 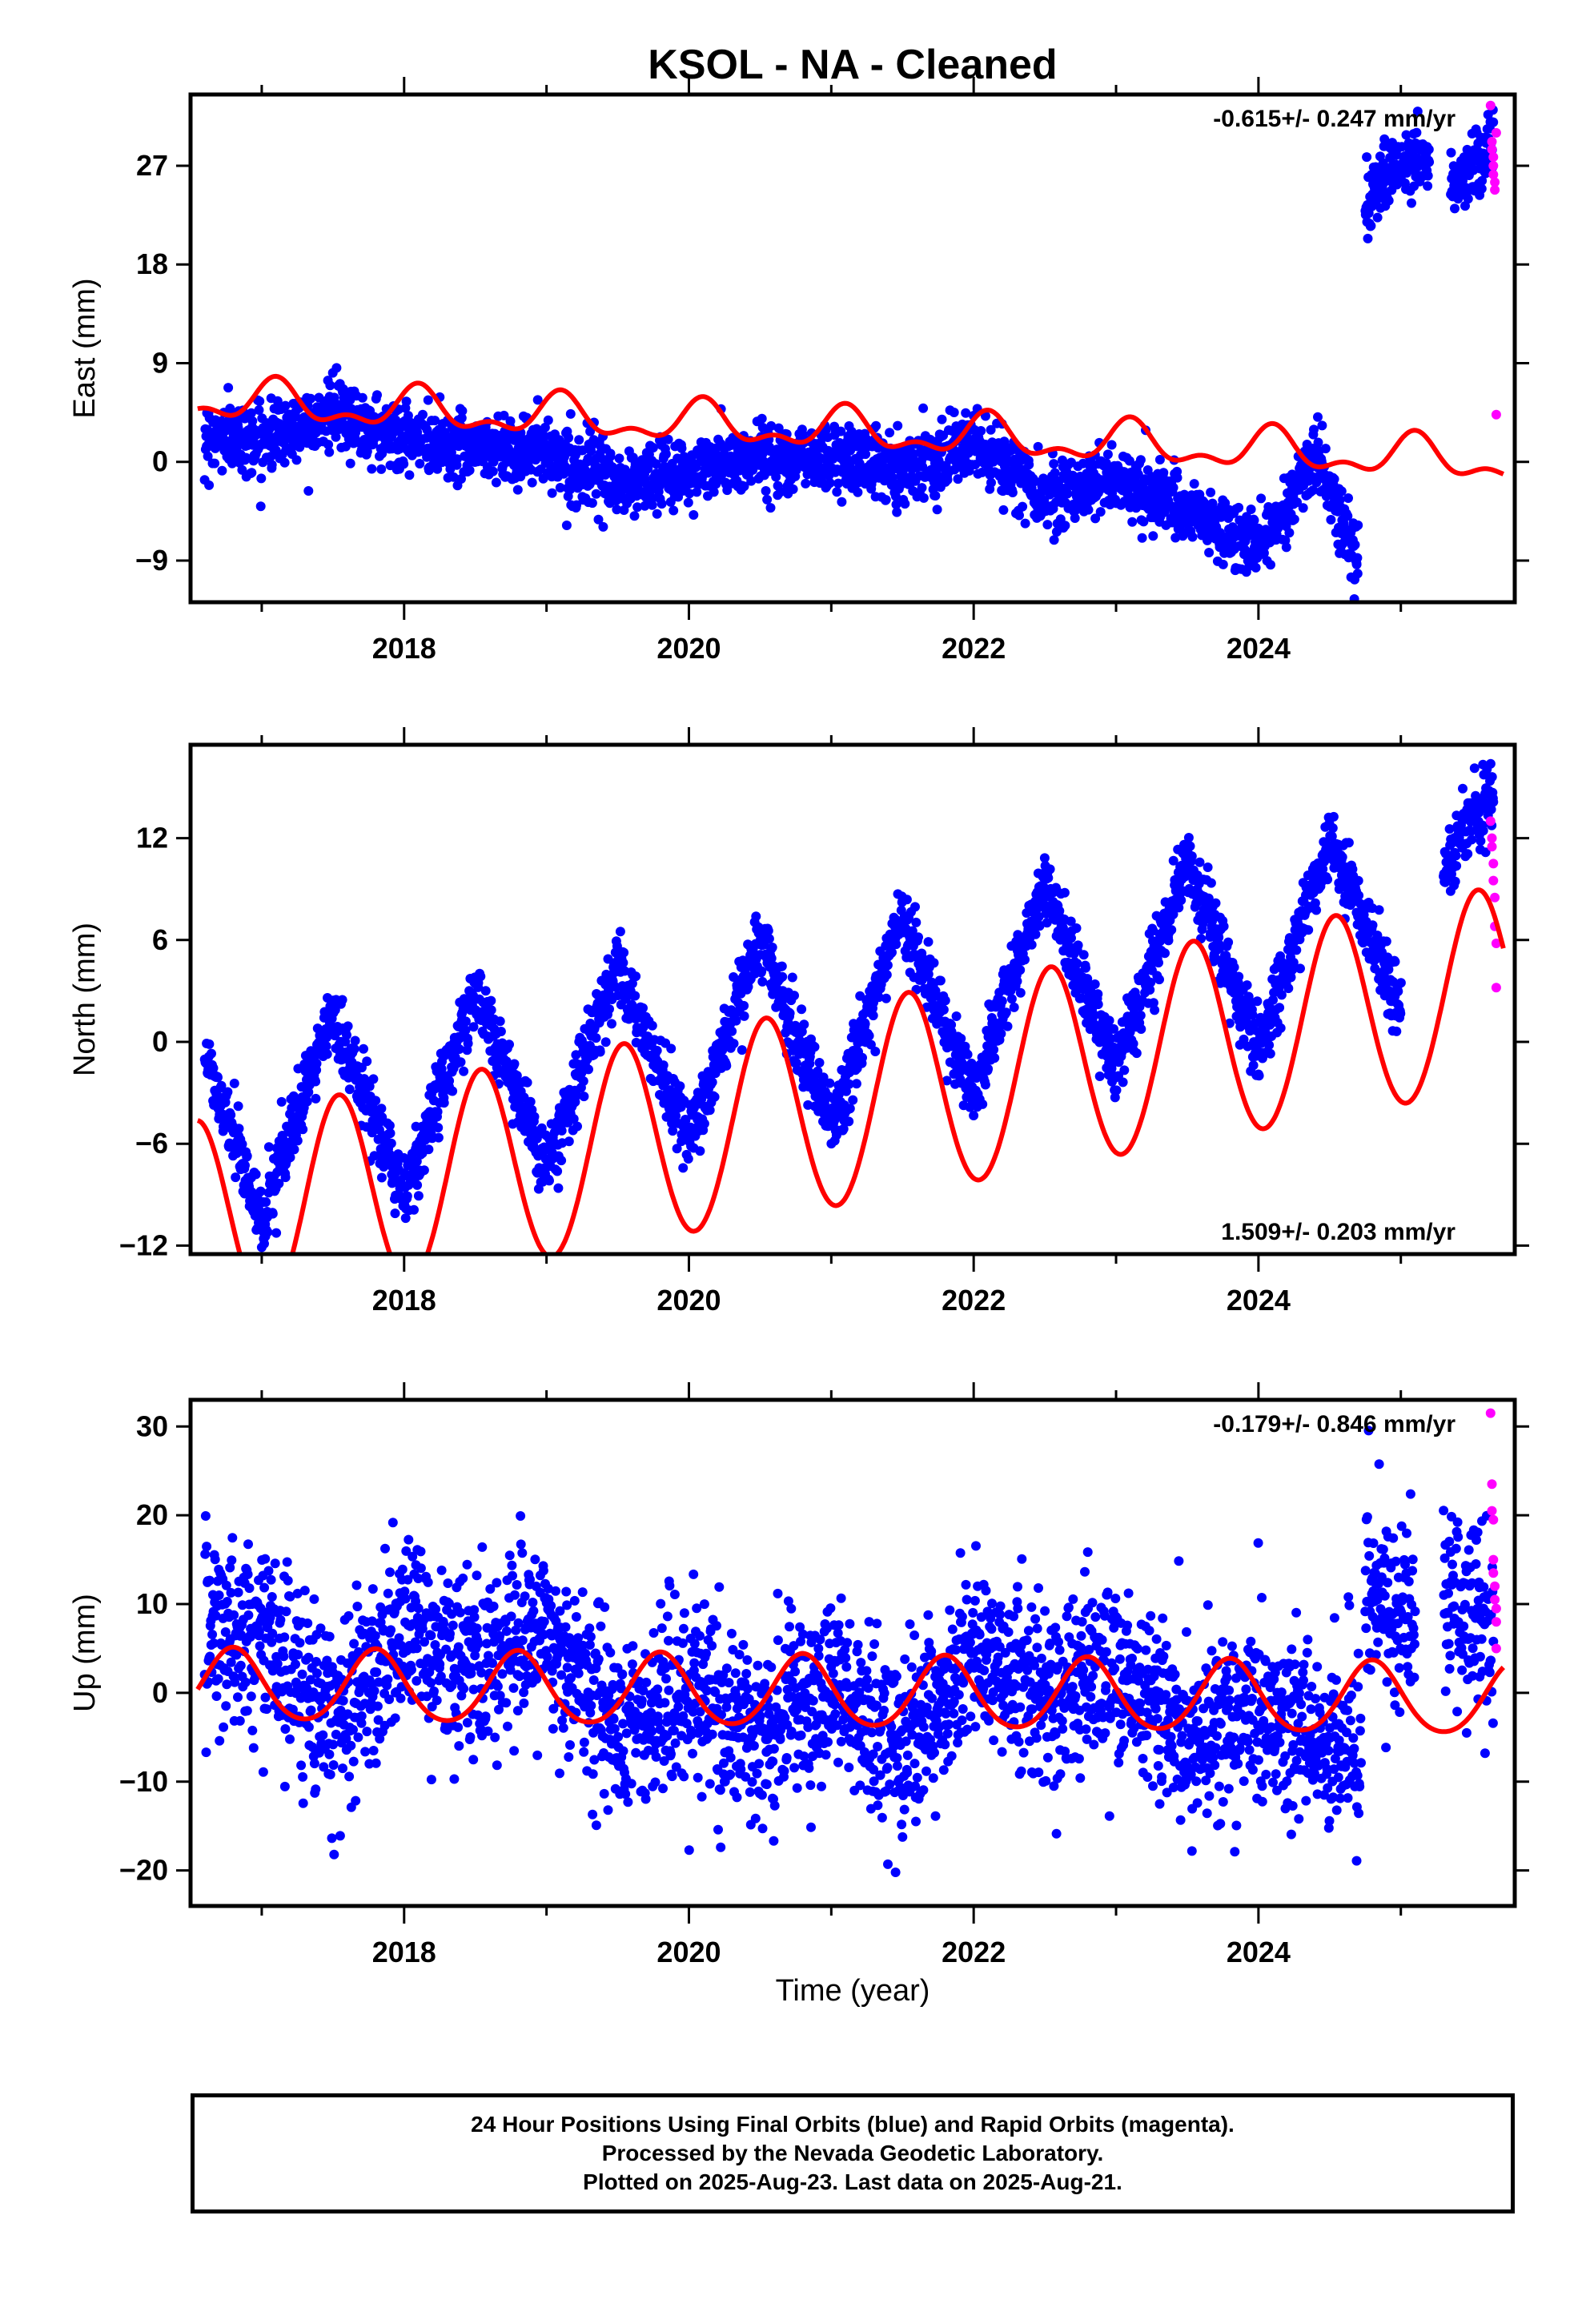 I want to click on rapid-orbit-point, so click(x=1492, y=141).